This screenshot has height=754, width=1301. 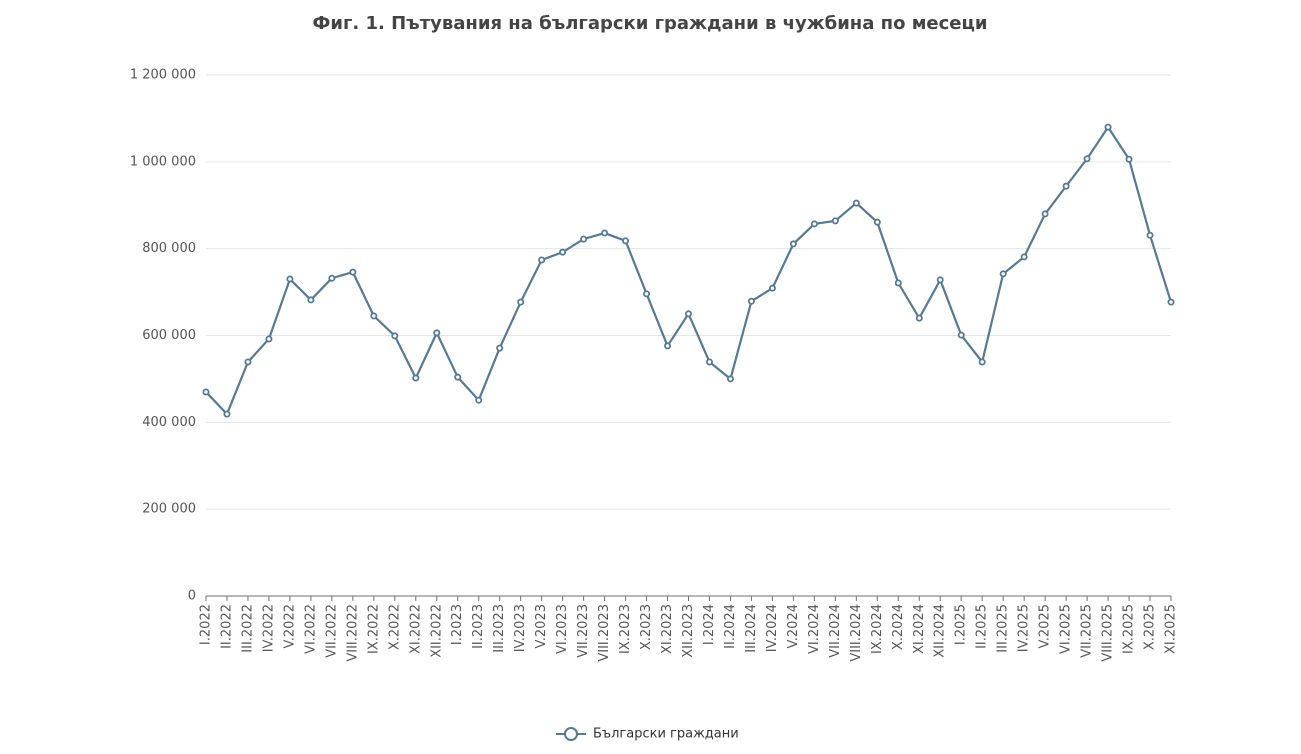 What do you see at coordinates (206, 624) in the screenshot?
I see `x-tick-label: I.2022` at bounding box center [206, 624].